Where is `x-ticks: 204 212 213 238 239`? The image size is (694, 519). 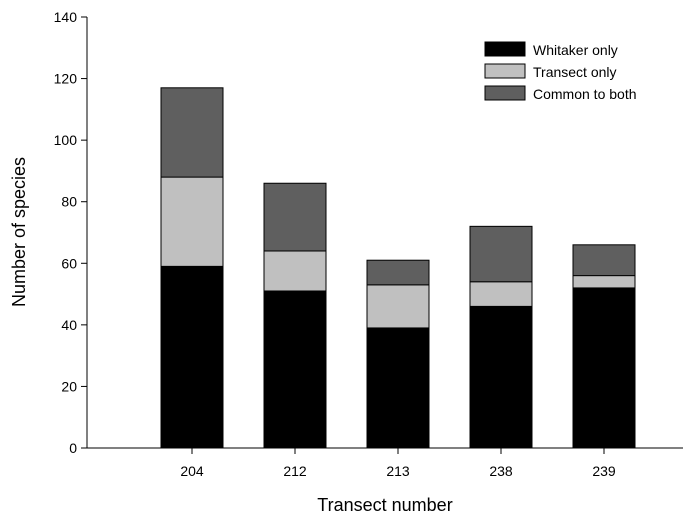
x-ticks: 204 212 213 238 239 is located at coordinates (398, 463).